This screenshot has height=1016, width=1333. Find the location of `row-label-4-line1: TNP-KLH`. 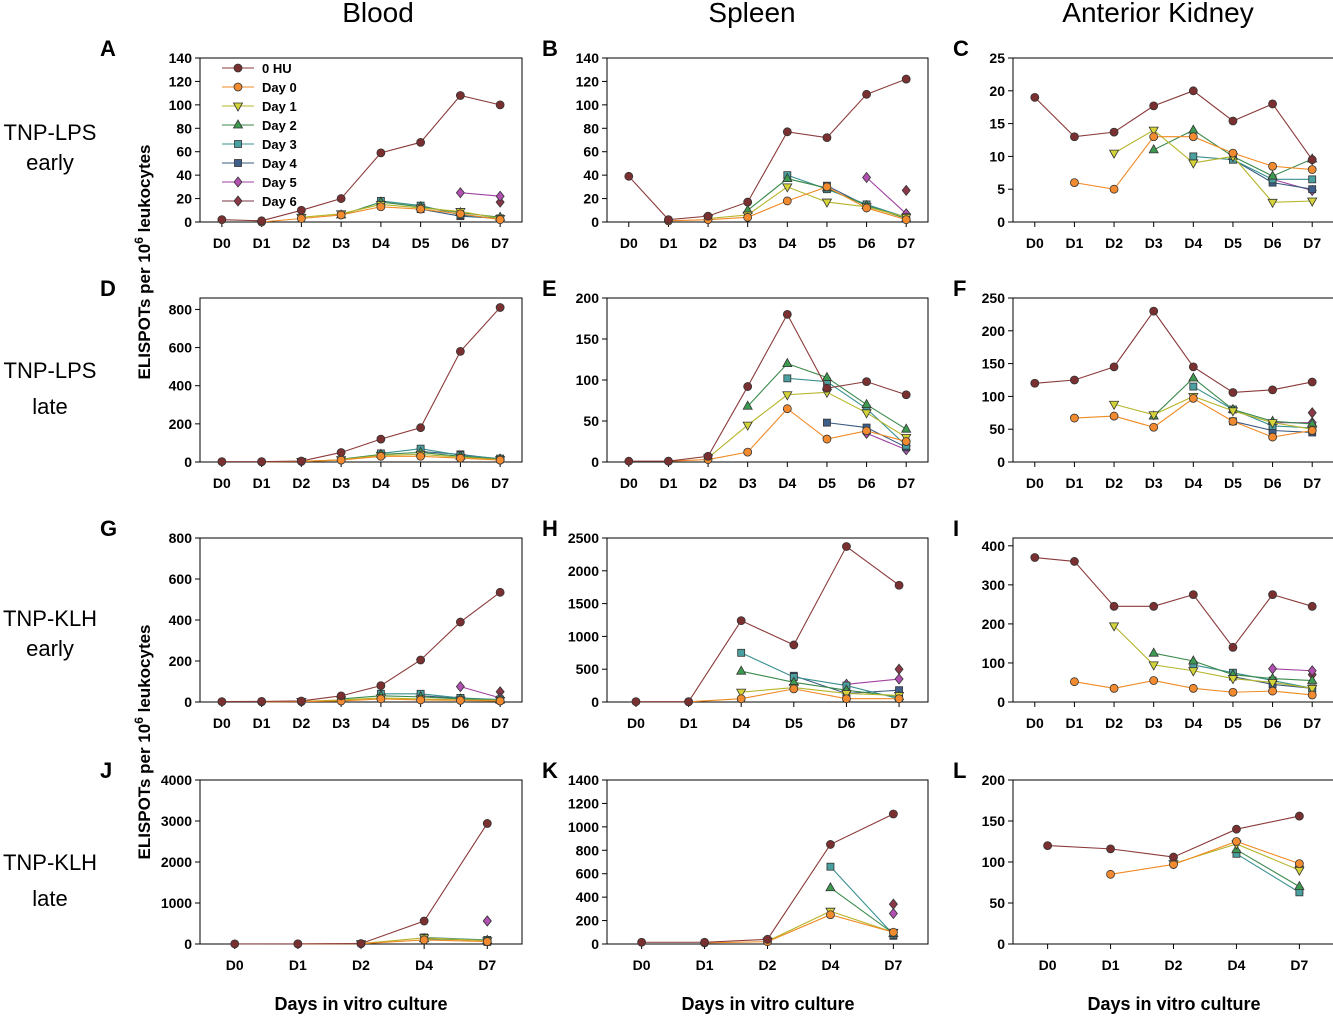

row-label-4-line1: TNP-KLH is located at coordinates (50, 862).